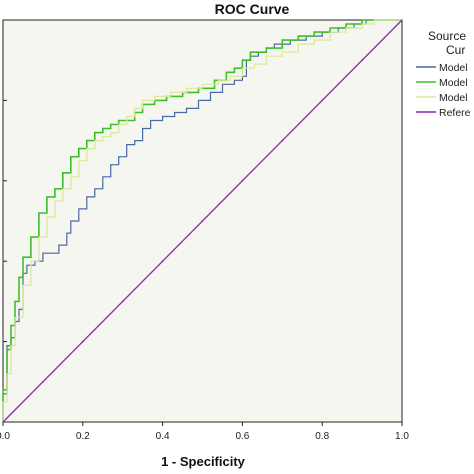 The height and width of the screenshot is (474, 474). What do you see at coordinates (203, 461) in the screenshot?
I see `x-axis-label: 1 - Specificity` at bounding box center [203, 461].